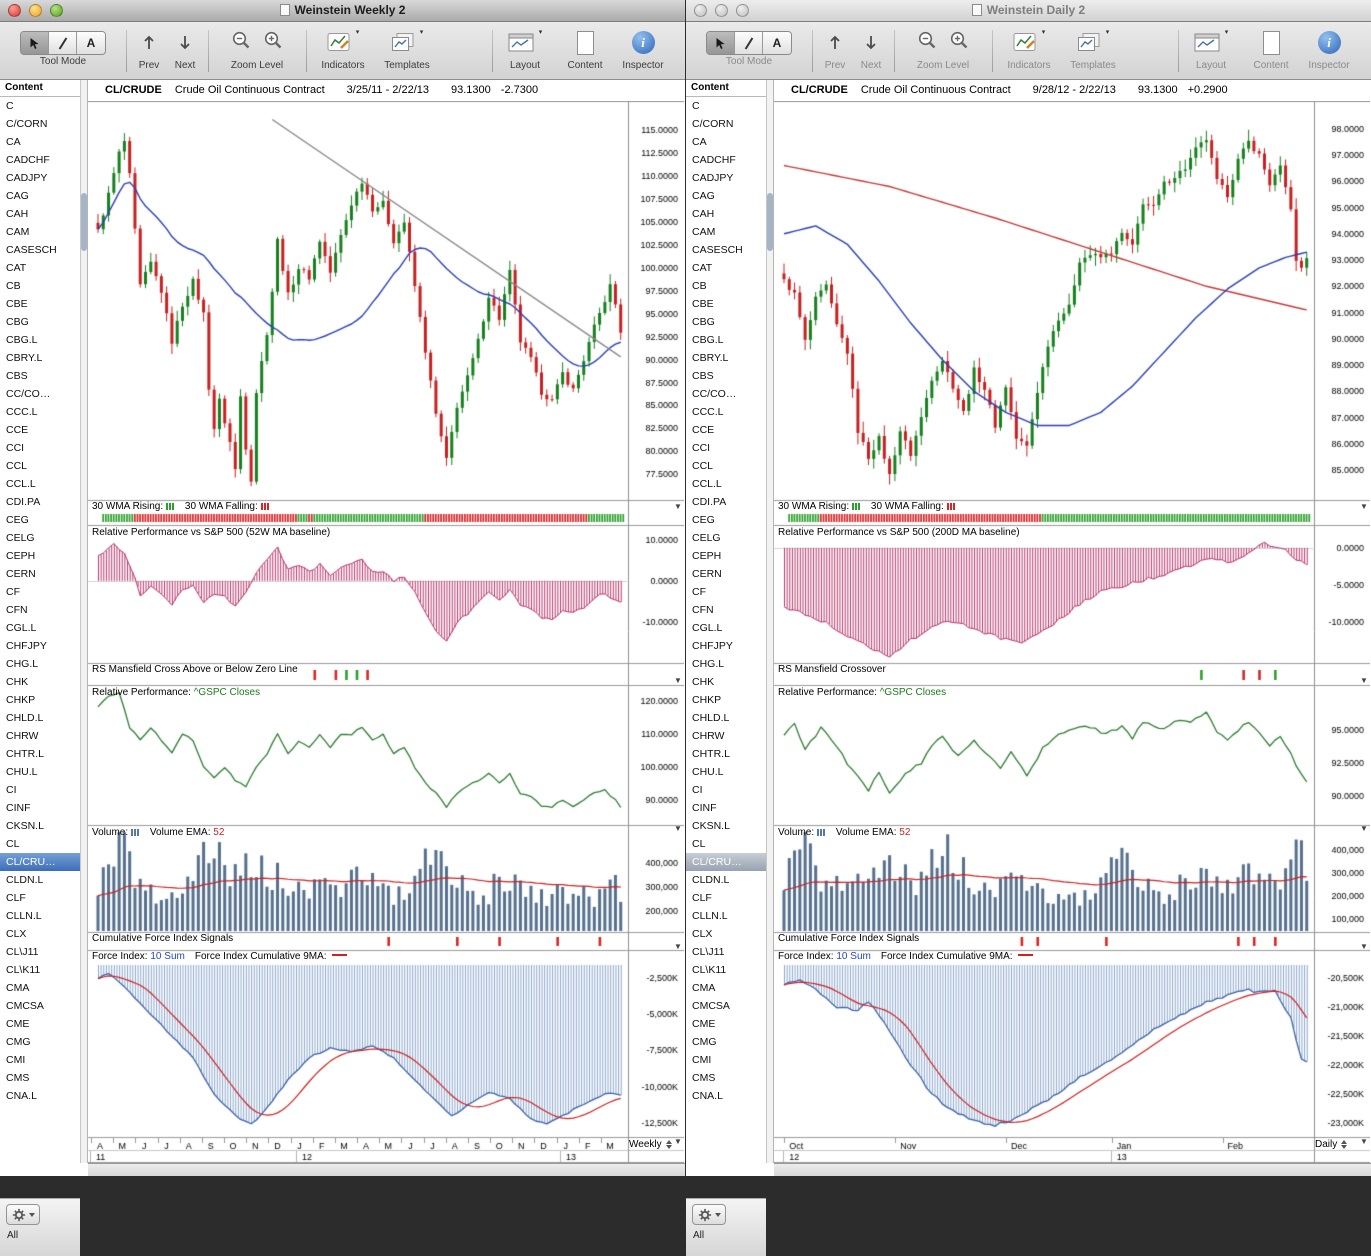  What do you see at coordinates (668, 1144) in the screenshot?
I see `timeframe-stepper` at bounding box center [668, 1144].